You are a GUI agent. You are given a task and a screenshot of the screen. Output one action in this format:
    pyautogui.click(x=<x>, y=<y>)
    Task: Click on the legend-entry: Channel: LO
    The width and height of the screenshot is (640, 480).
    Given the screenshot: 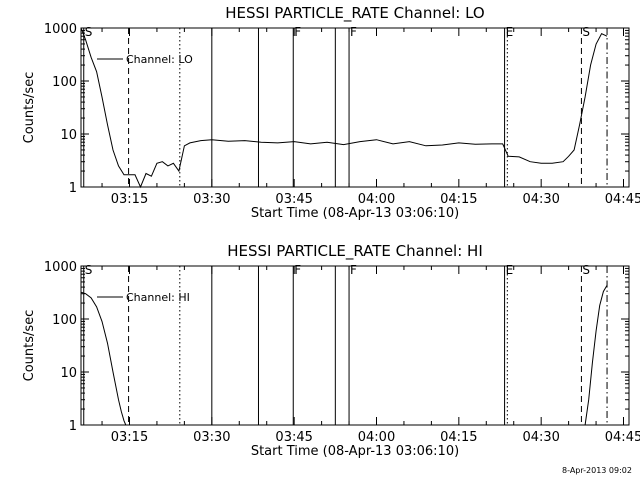 What is the action you would take?
    pyautogui.click(x=159, y=59)
    